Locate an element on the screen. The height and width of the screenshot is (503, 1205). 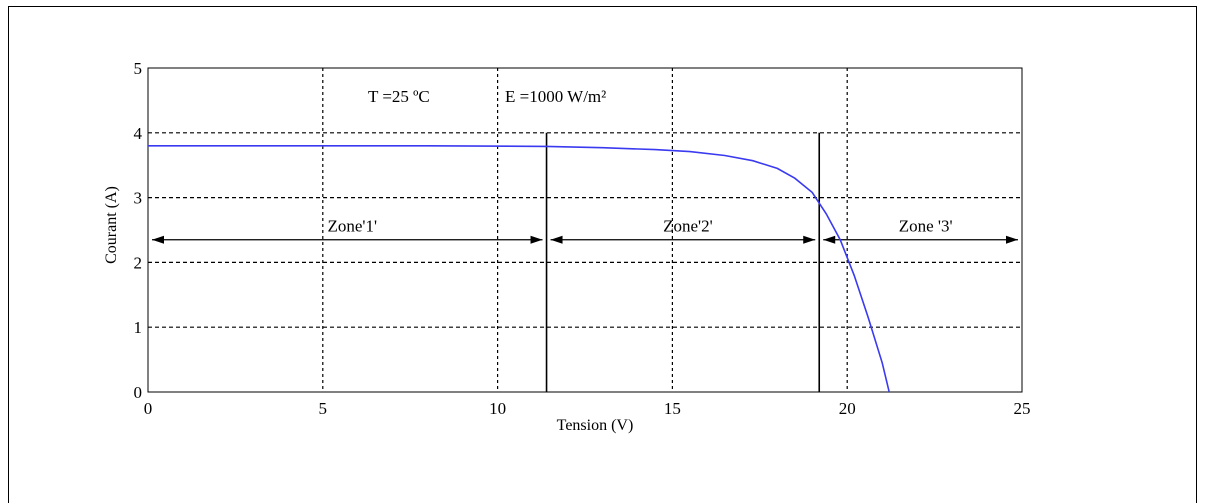
x-axis-label: Tension (V) is located at coordinates (595, 425).